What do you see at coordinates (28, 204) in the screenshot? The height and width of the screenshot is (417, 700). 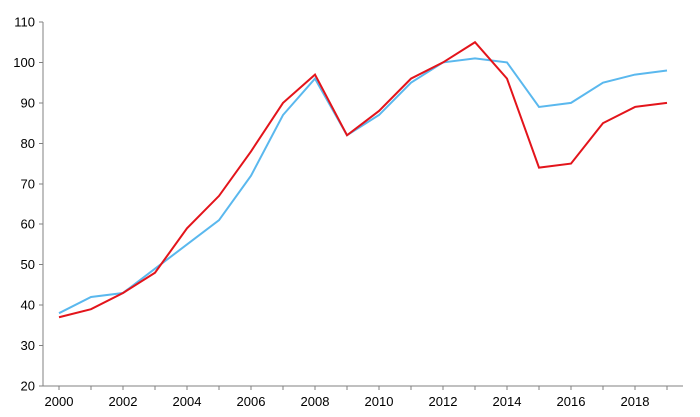 I see `y-axis-ticks: 20 30 40 50 60 70 80 90 100 110` at bounding box center [28, 204].